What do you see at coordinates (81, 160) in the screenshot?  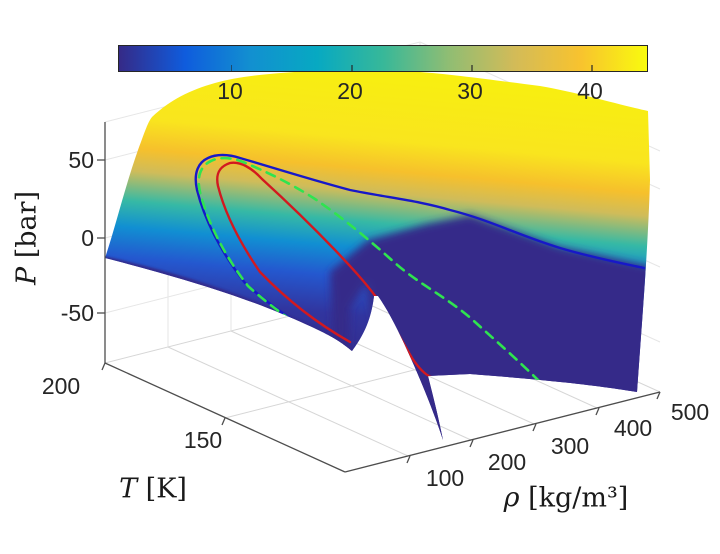 I see `p-axis-tick-label: 50` at bounding box center [81, 160].